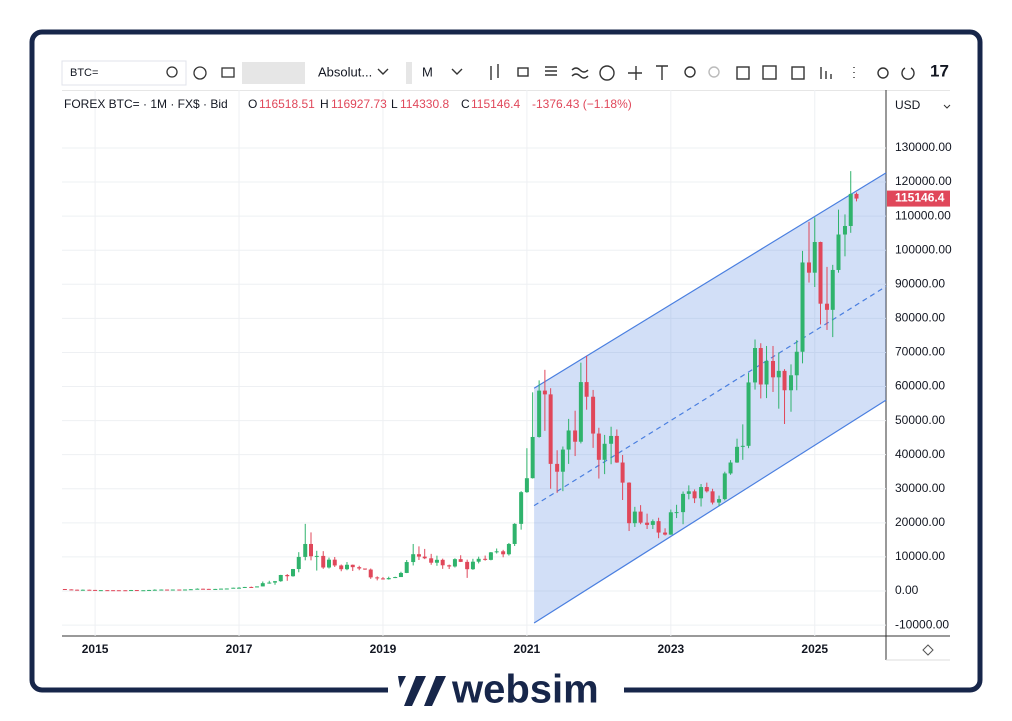 This screenshot has height=721, width=1012. I want to click on y-tick-label: 30000.00, so click(920, 488).